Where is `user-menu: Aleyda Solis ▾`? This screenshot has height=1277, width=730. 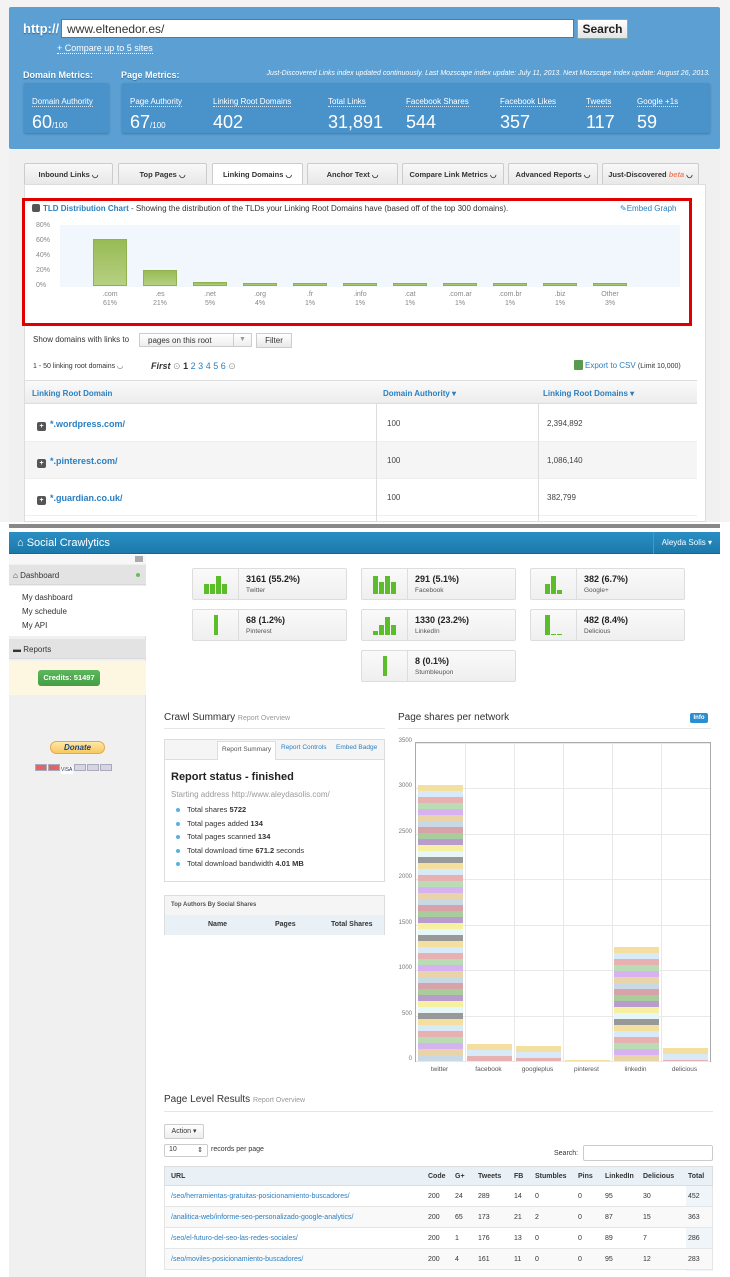
user-menu: Aleyda Solis ▾ is located at coordinates (686, 543).